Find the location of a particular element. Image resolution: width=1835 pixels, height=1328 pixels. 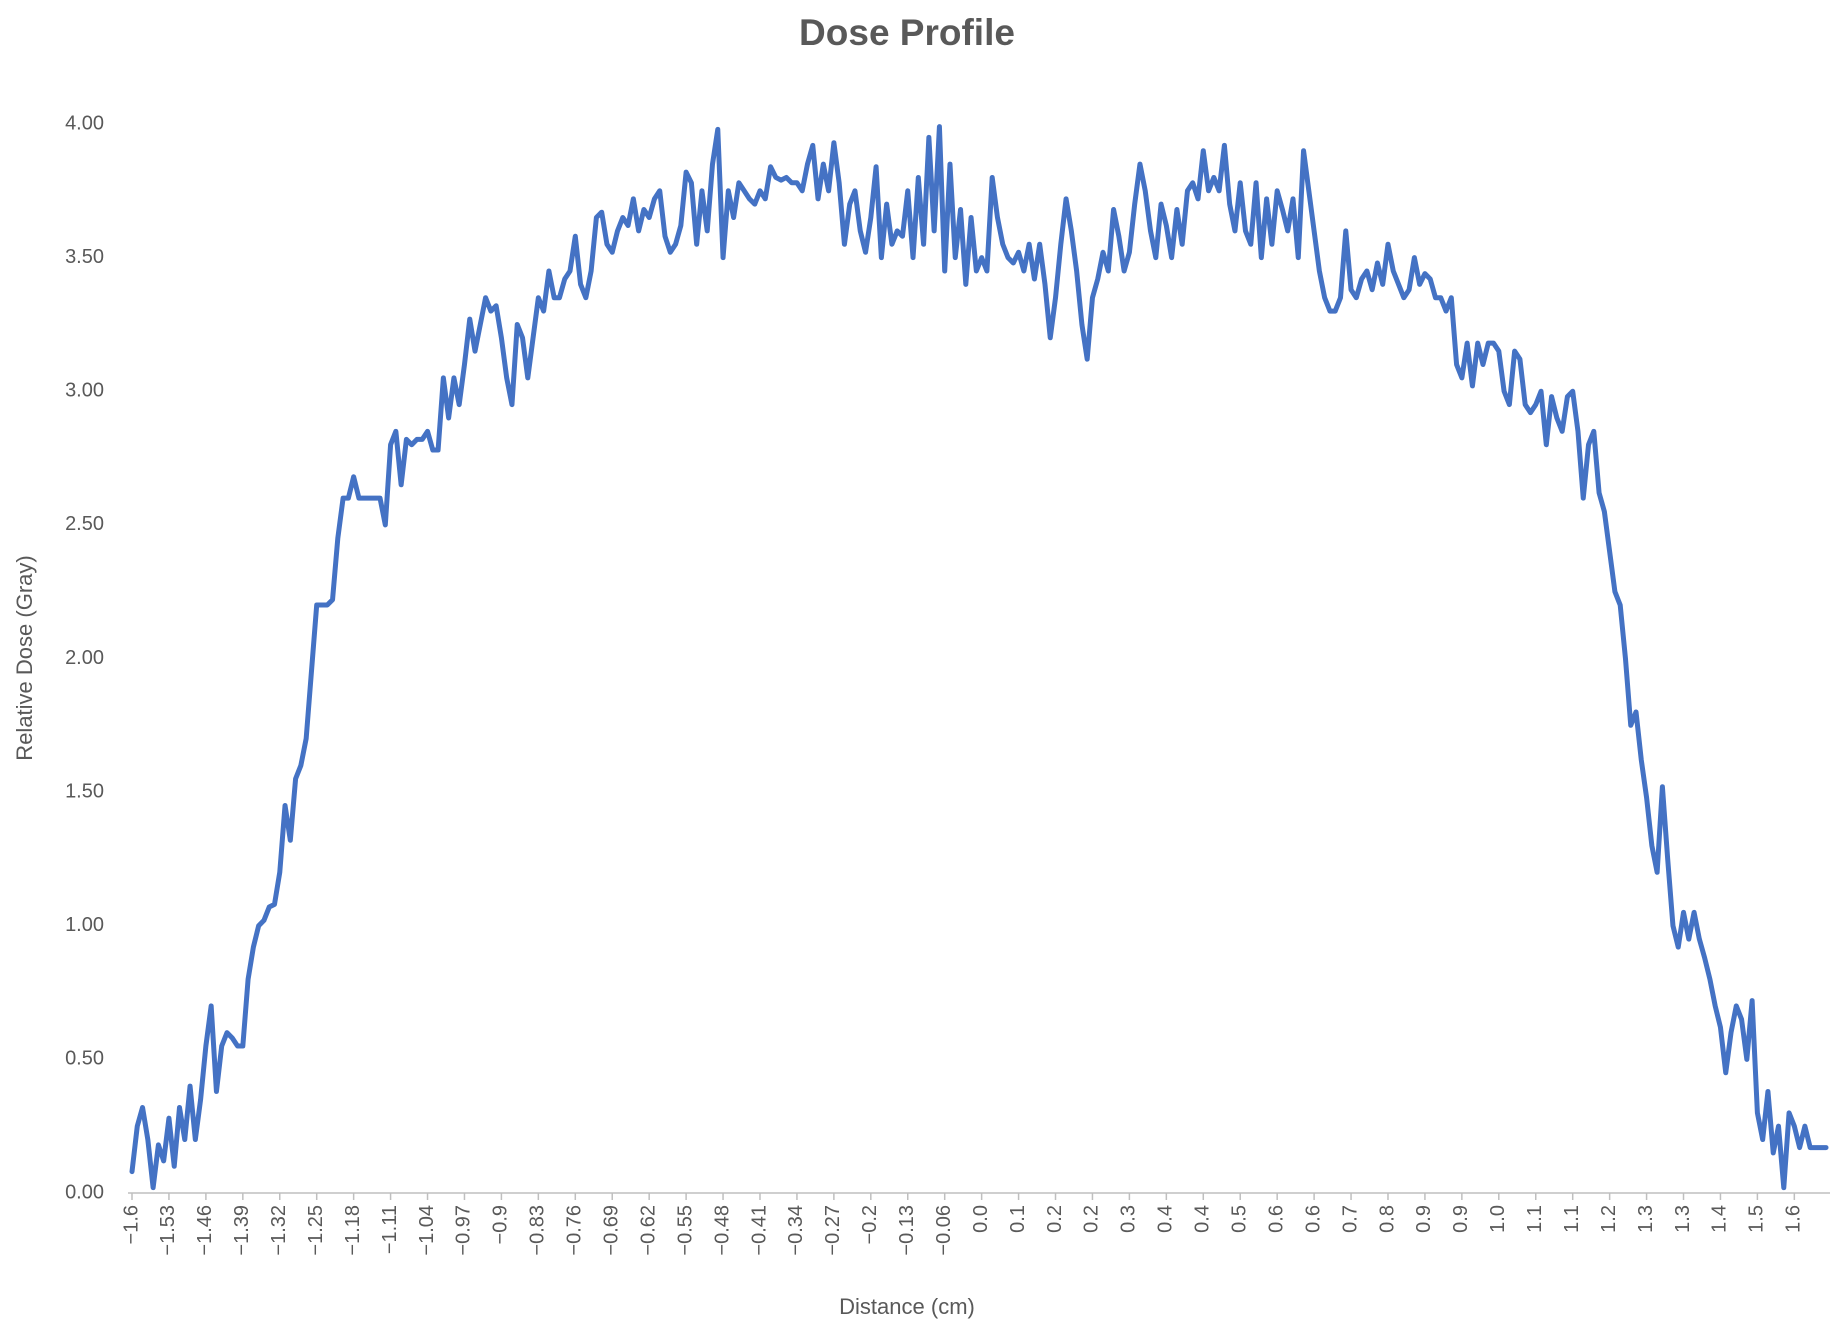

x-tick-label: −1.39 is located at coordinates (242, 1230).